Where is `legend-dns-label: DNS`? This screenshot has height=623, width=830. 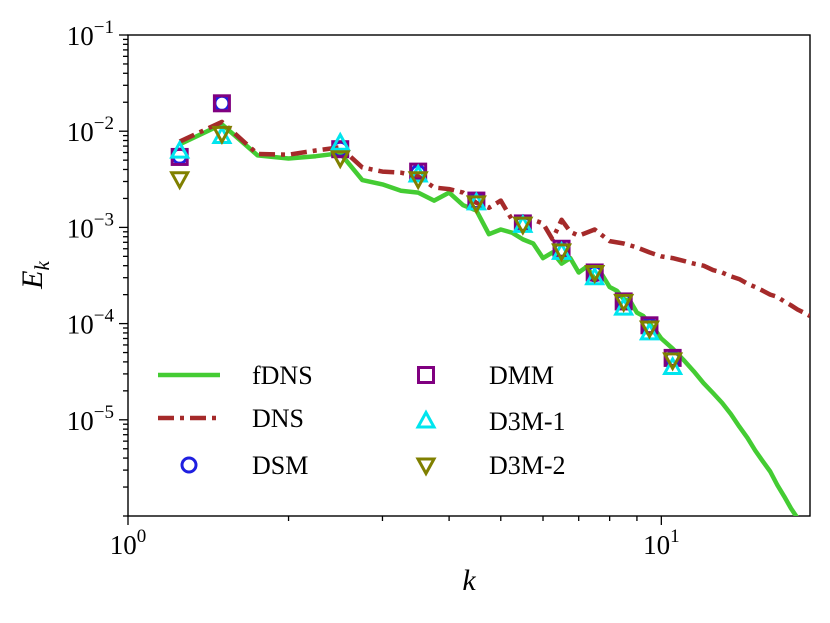 legend-dns-label: DNS is located at coordinates (278, 418).